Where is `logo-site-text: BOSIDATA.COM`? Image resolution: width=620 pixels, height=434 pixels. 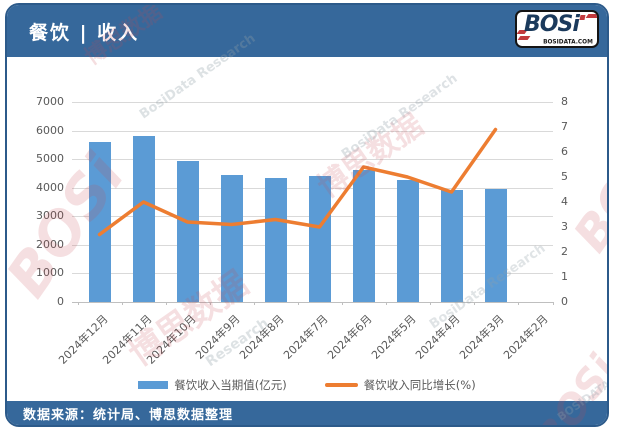 logo-site-text: BOSIDATA.COM is located at coordinates (568, 41).